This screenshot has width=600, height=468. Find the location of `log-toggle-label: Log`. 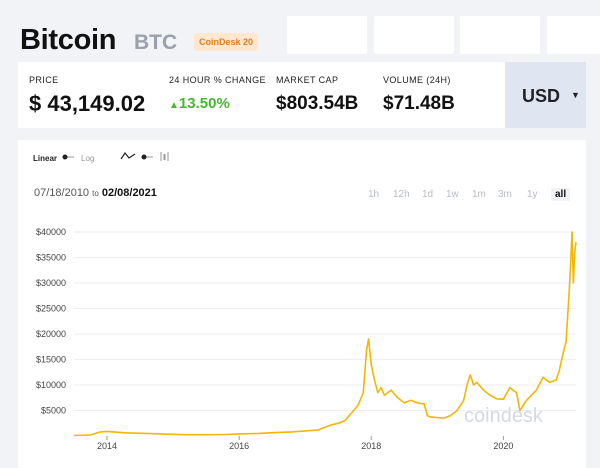

log-toggle-label: Log is located at coordinates (88, 158).